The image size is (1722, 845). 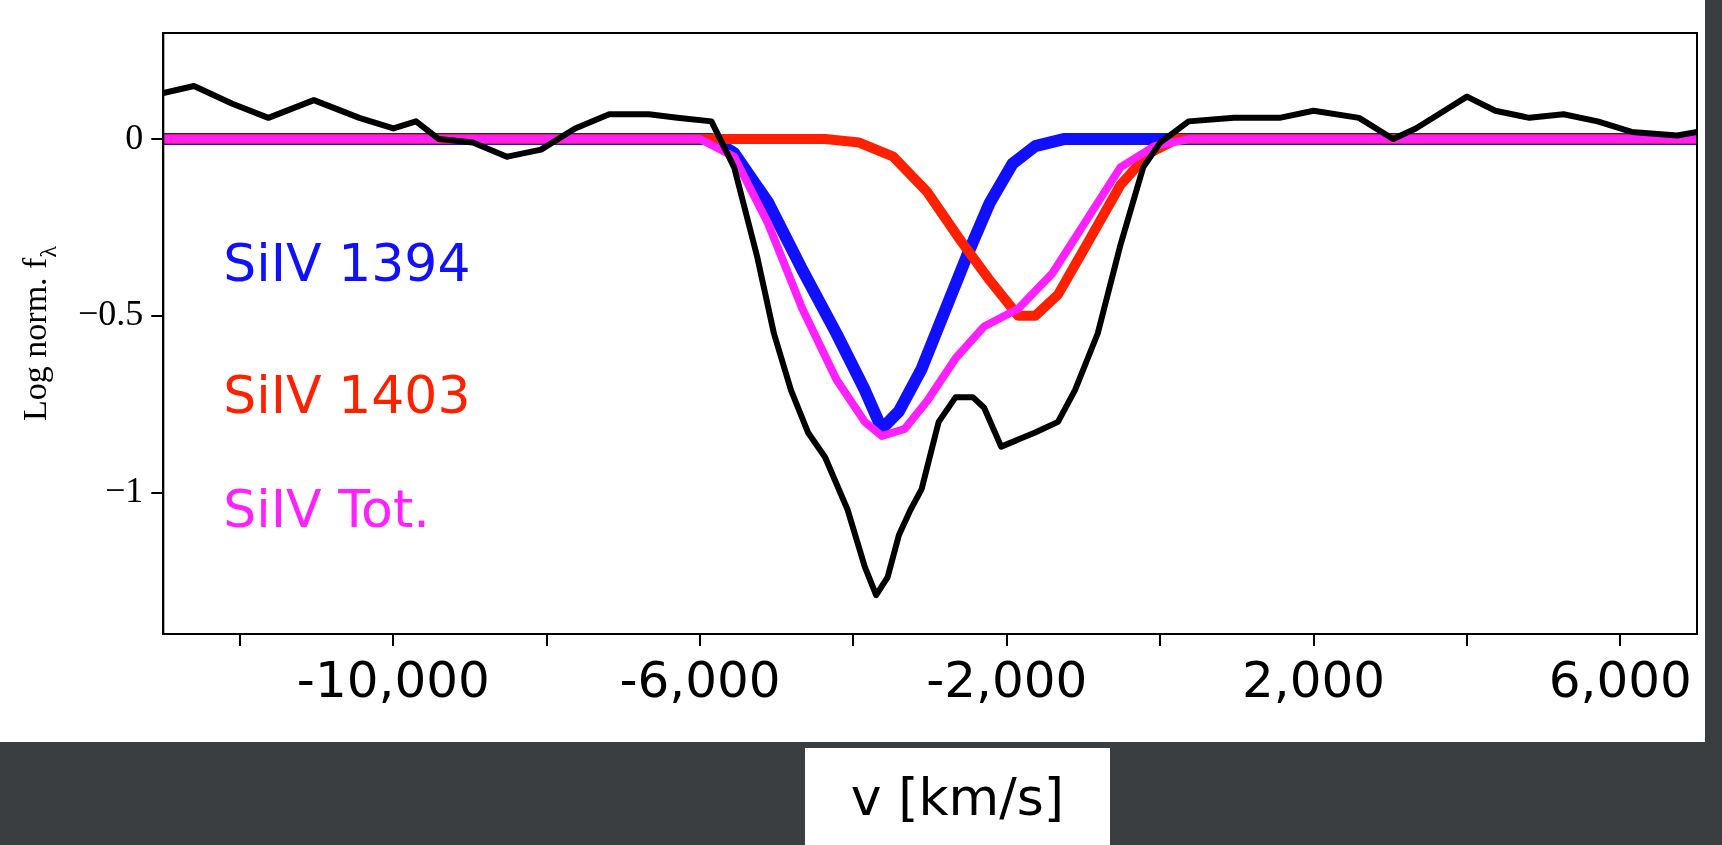 What do you see at coordinates (347, 395) in the screenshot?
I see `text: SiIV 1403` at bounding box center [347, 395].